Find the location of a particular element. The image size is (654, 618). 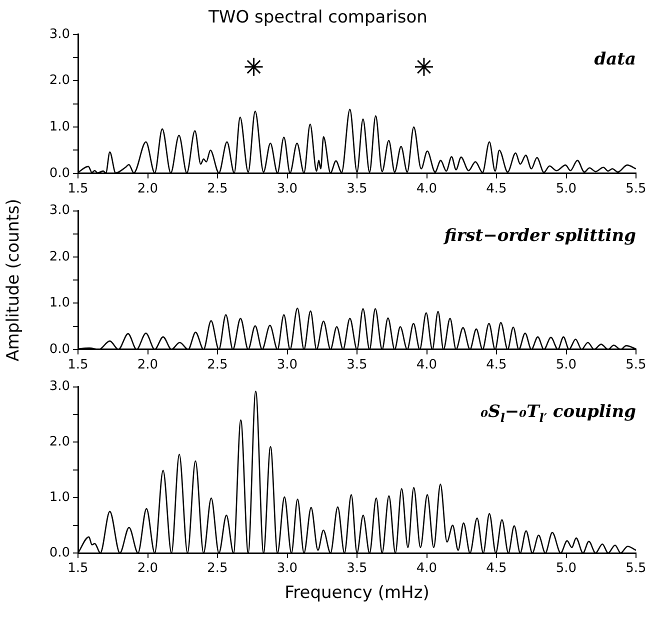

annotation: first−order splitting is located at coordinates (539, 236).